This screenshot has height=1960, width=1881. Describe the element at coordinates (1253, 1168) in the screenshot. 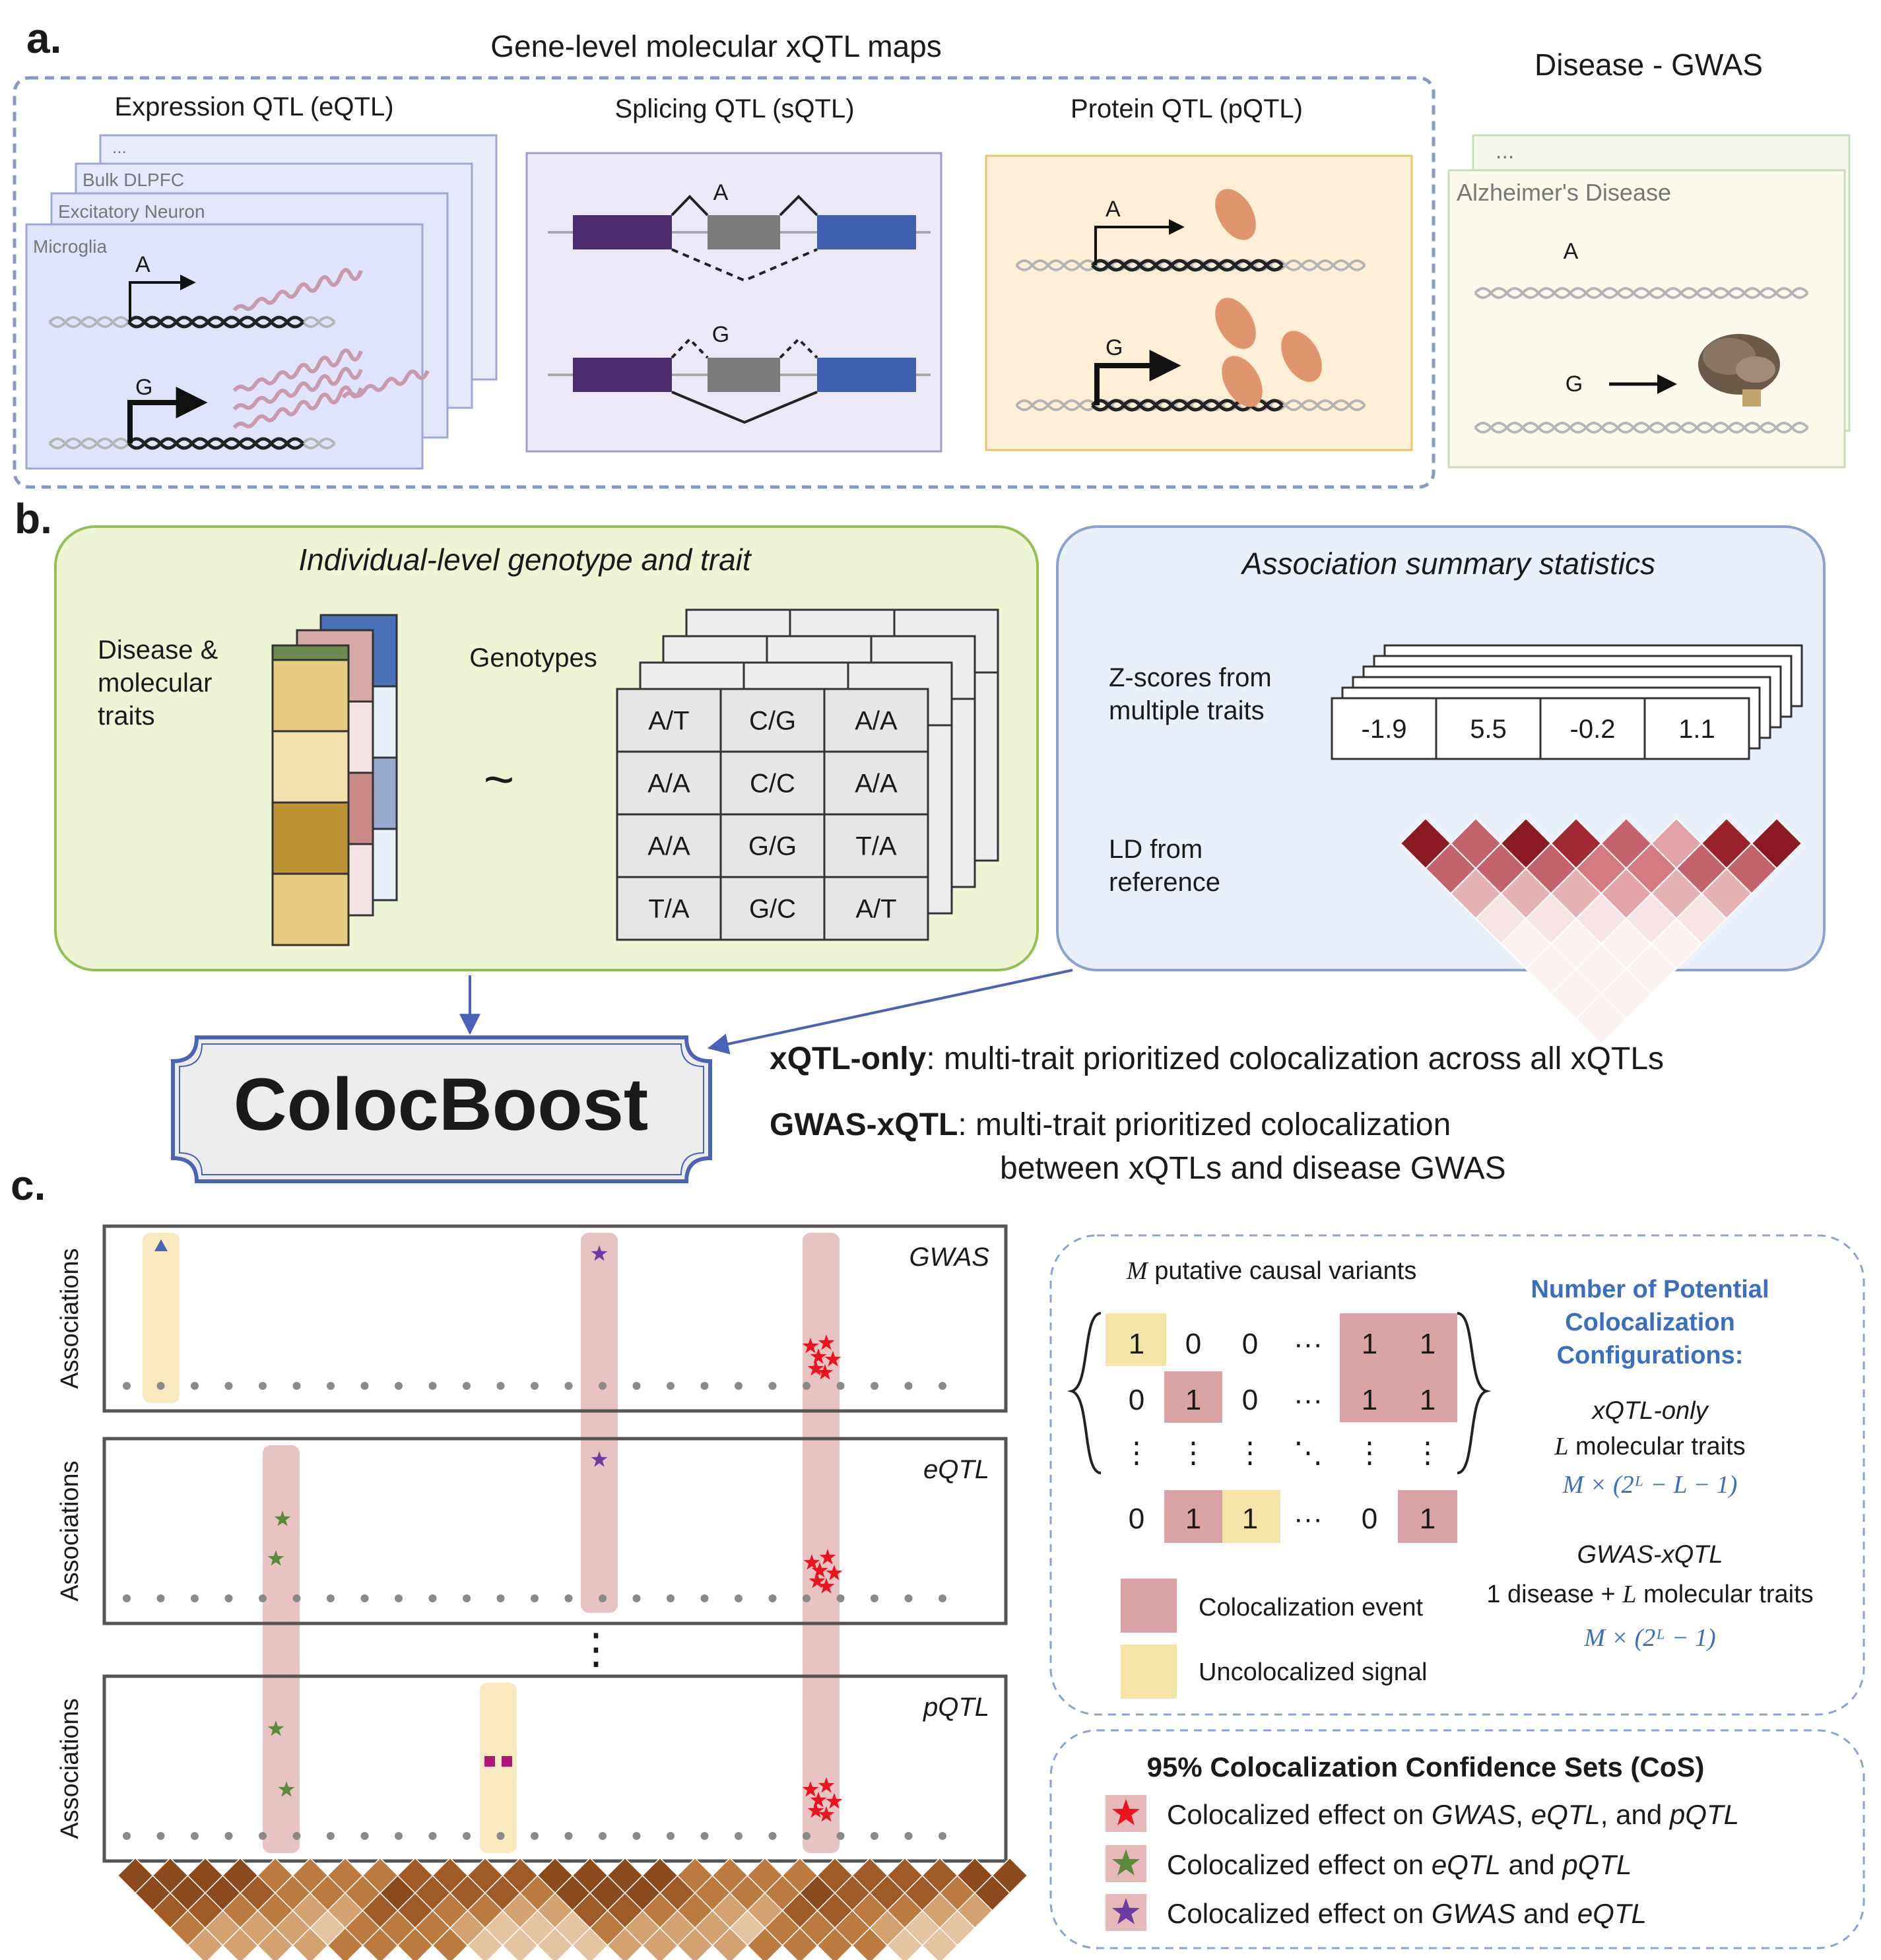

I see `mode-gwas-xqtl-desc-line2: between xQTLs and disease GWAS` at that location.